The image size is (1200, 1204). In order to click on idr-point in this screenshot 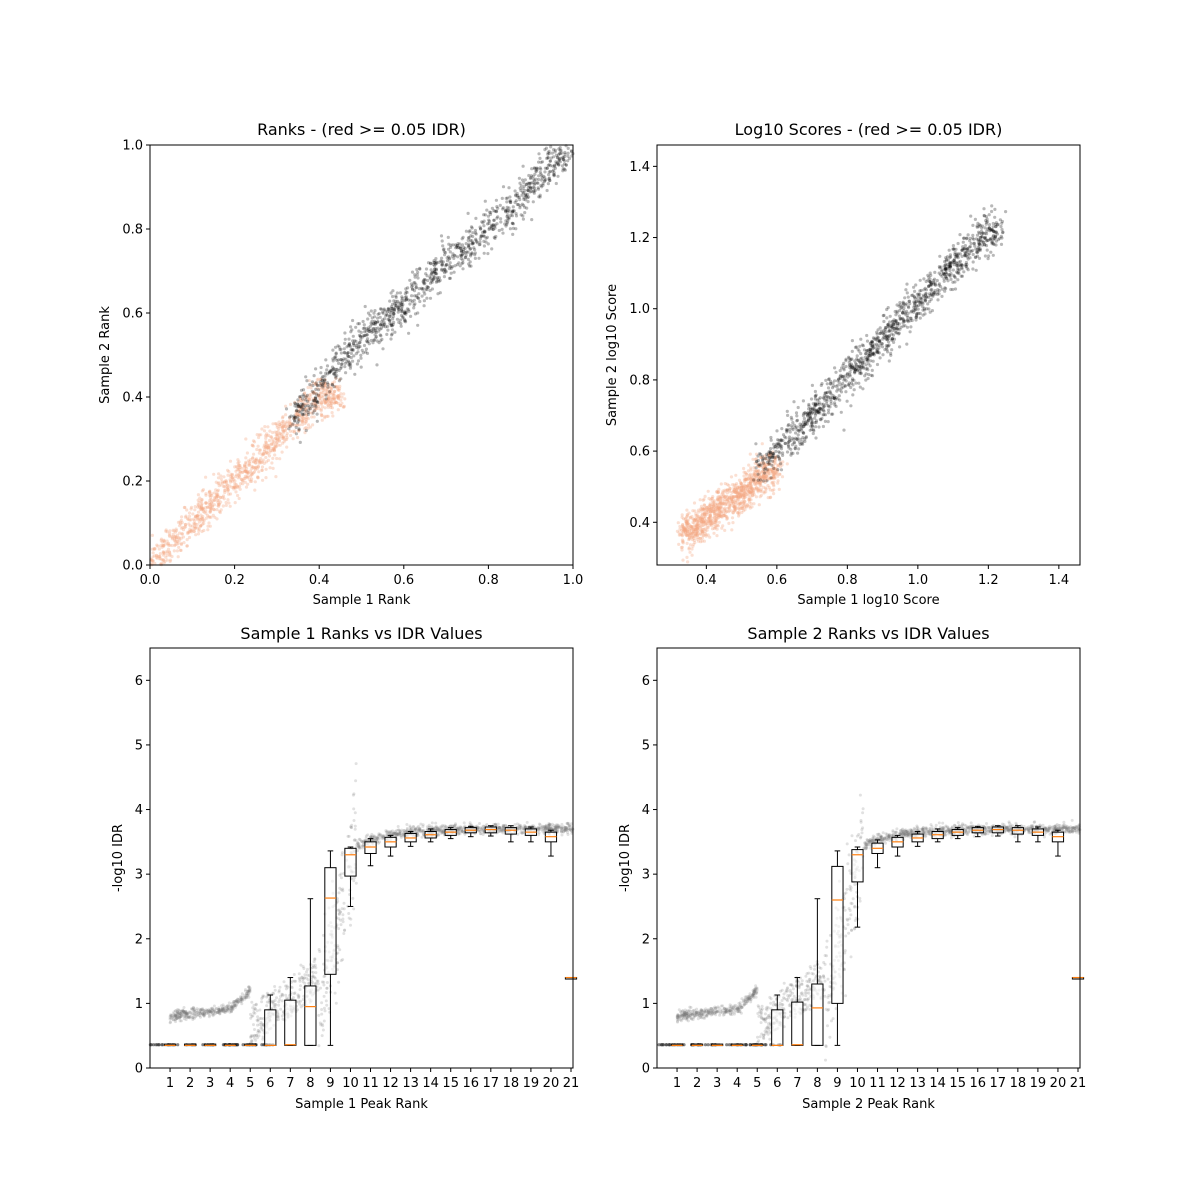, I will do `click(339, 892)`.